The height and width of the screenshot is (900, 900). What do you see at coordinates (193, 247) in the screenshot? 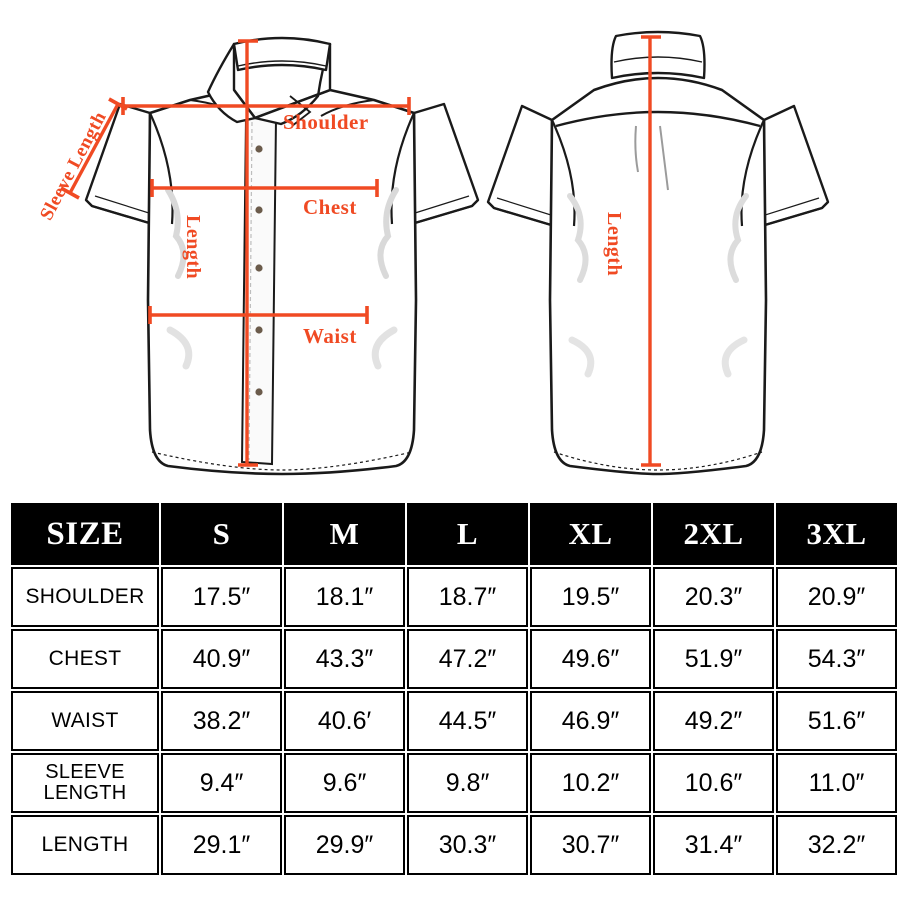
I see `length-front-label: Length` at bounding box center [193, 247].